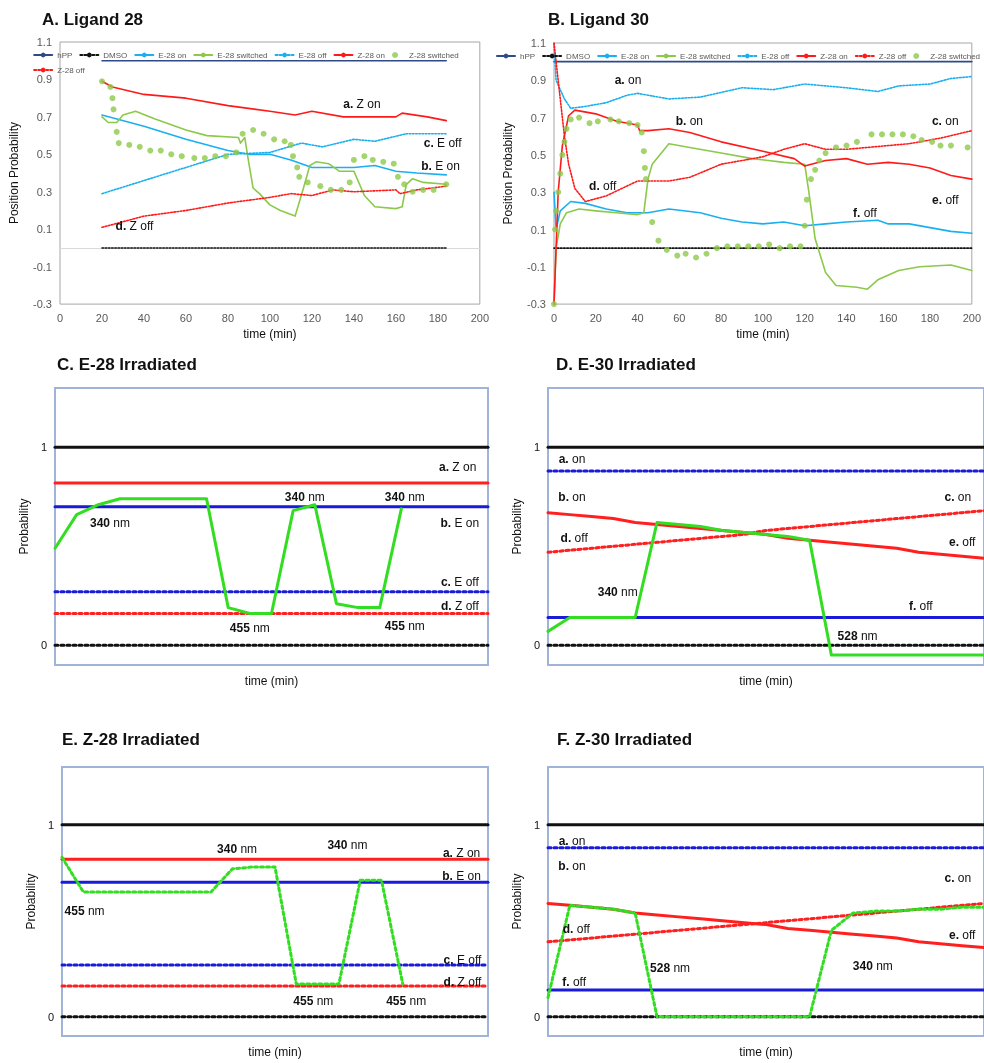 This screenshot has height=1063, width=984. I want to click on x-tick-label: 120, so click(804, 317).